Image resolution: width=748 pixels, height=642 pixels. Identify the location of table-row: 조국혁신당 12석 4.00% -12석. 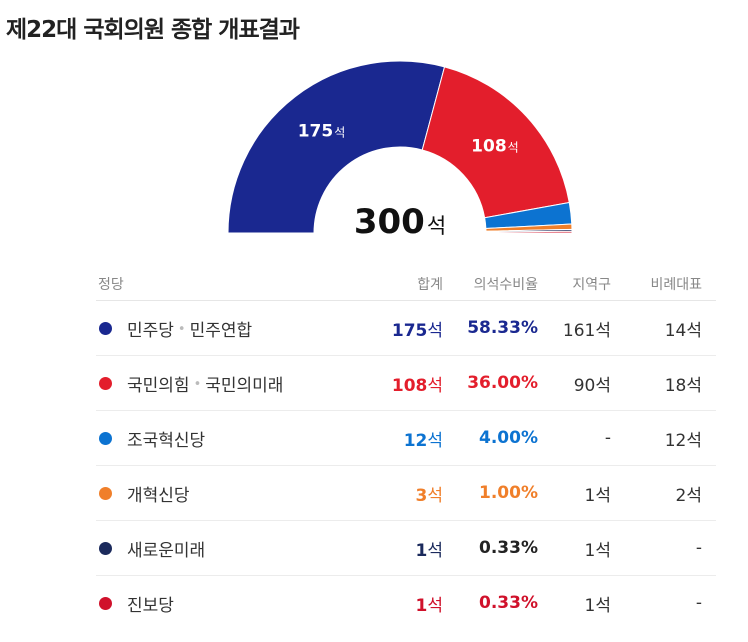
(406, 438).